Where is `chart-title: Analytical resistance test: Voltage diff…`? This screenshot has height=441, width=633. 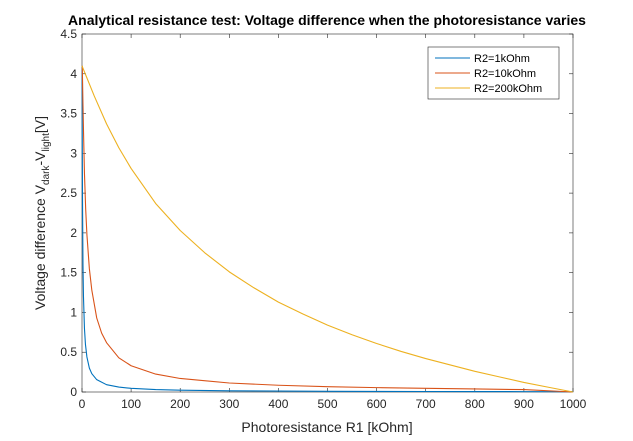
chart-title: Analytical resistance test: Voltage diff… is located at coordinates (327, 20).